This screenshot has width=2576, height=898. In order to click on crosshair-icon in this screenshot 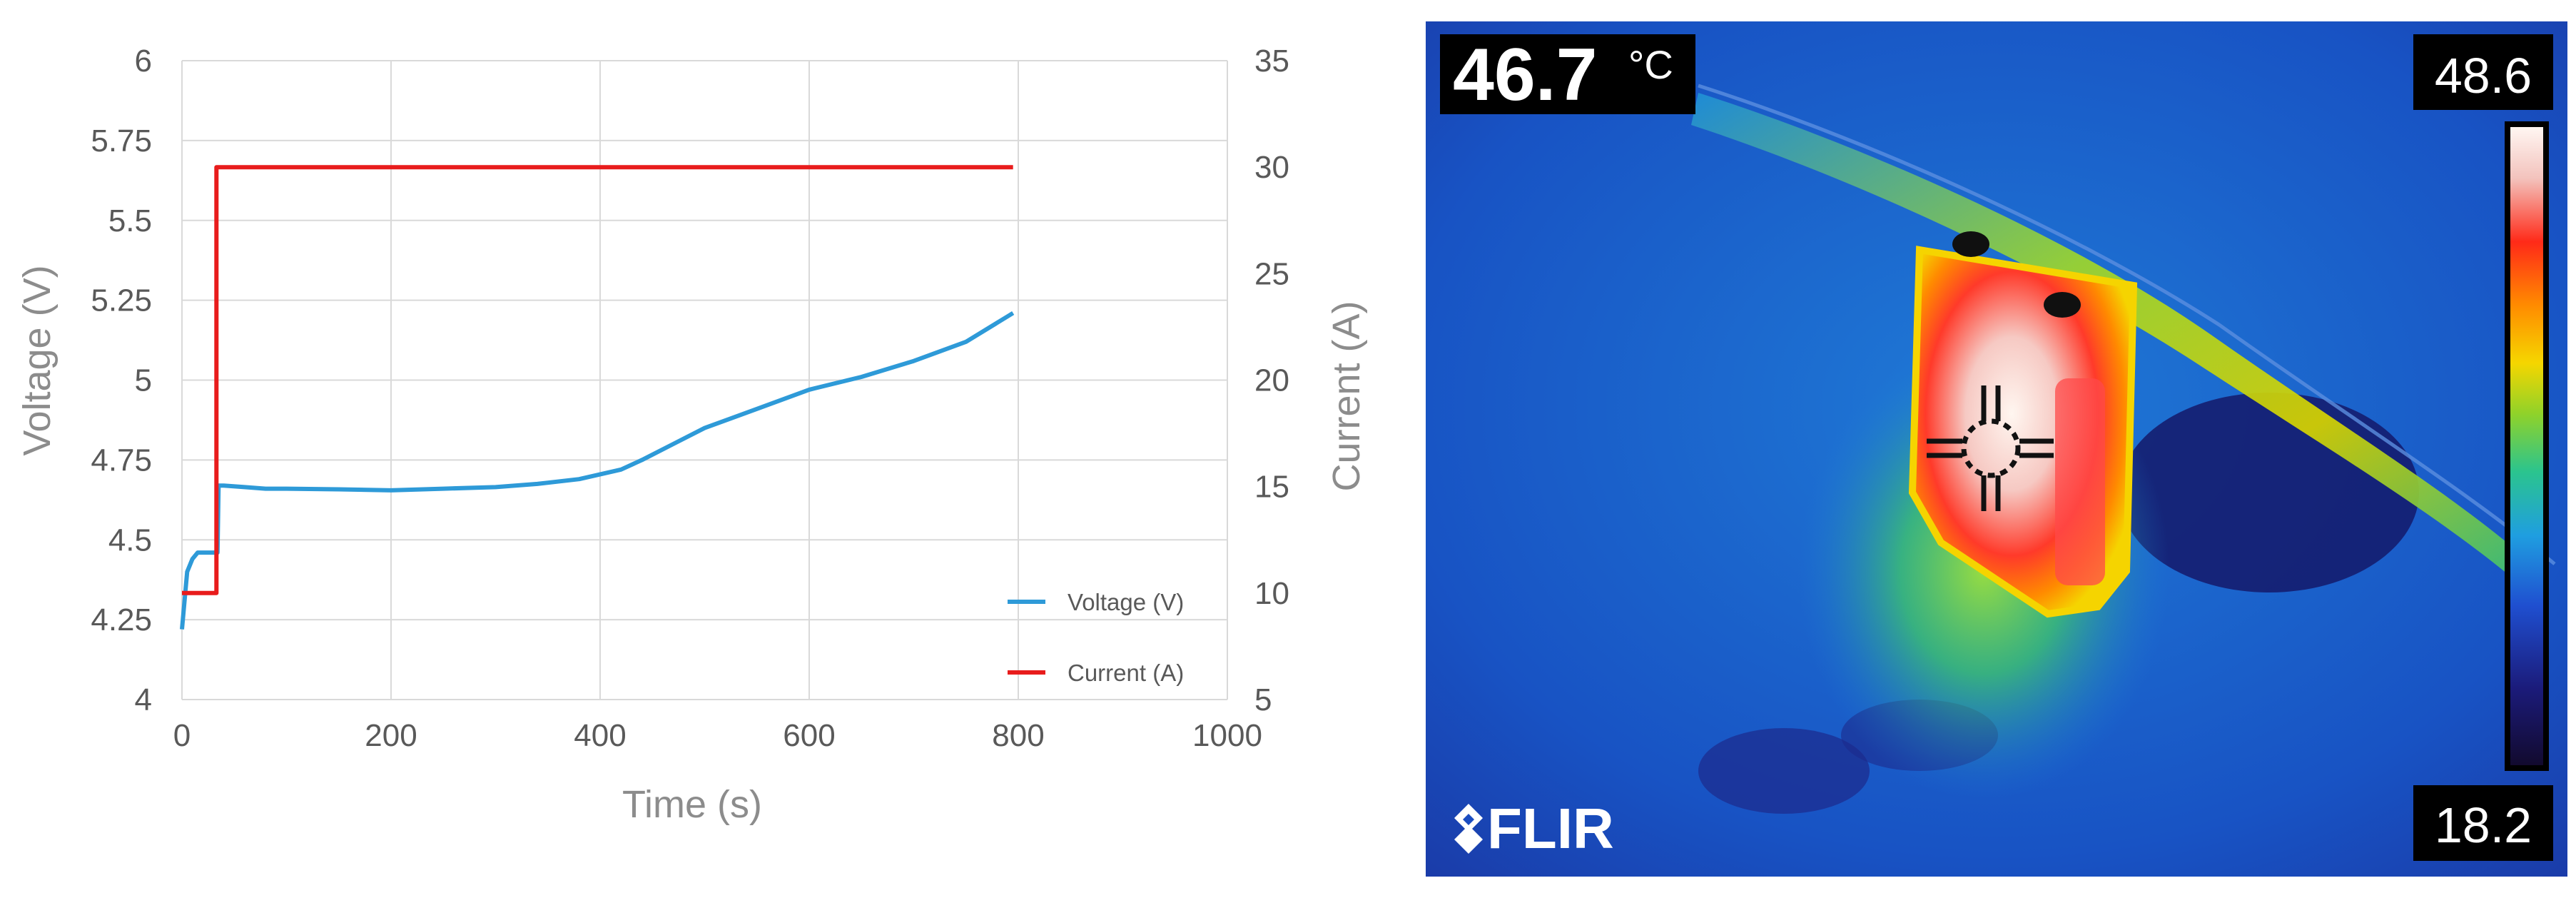, I will do `click(1990, 448)`.